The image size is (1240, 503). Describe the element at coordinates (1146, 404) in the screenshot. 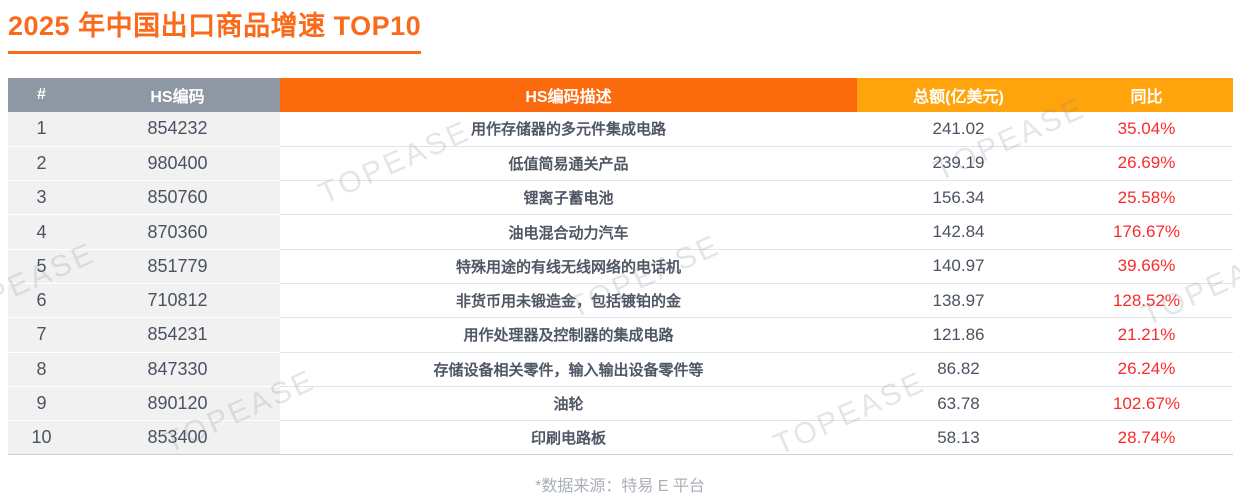

I see `cell-yoy: 102.67%` at that location.